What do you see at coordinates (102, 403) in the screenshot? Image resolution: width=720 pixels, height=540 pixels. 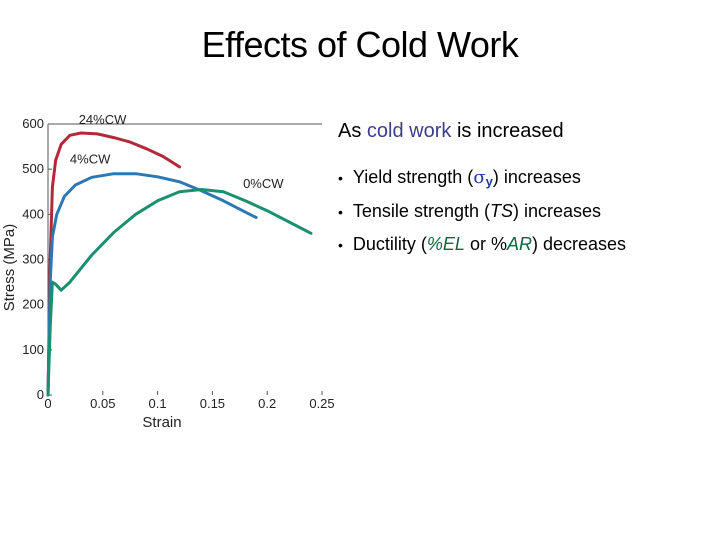 I see `x-tick-label: 0.05` at bounding box center [102, 403].